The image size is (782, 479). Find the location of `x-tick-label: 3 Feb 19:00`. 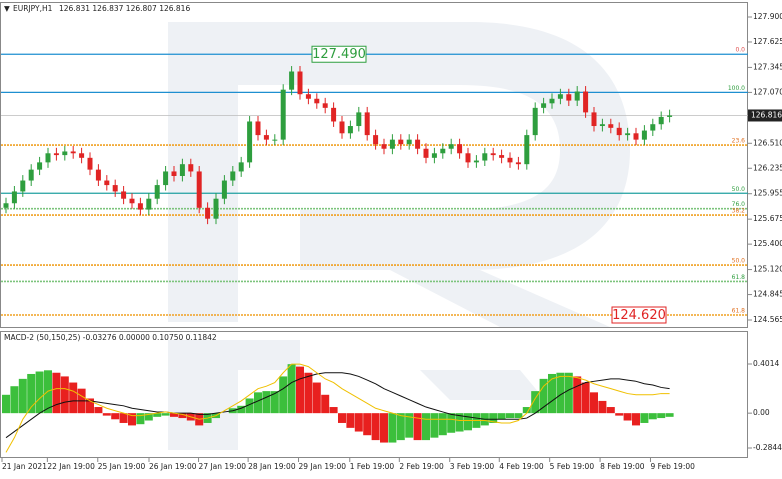

x-tick-label: 3 Feb 19:00 is located at coordinates (472, 466).